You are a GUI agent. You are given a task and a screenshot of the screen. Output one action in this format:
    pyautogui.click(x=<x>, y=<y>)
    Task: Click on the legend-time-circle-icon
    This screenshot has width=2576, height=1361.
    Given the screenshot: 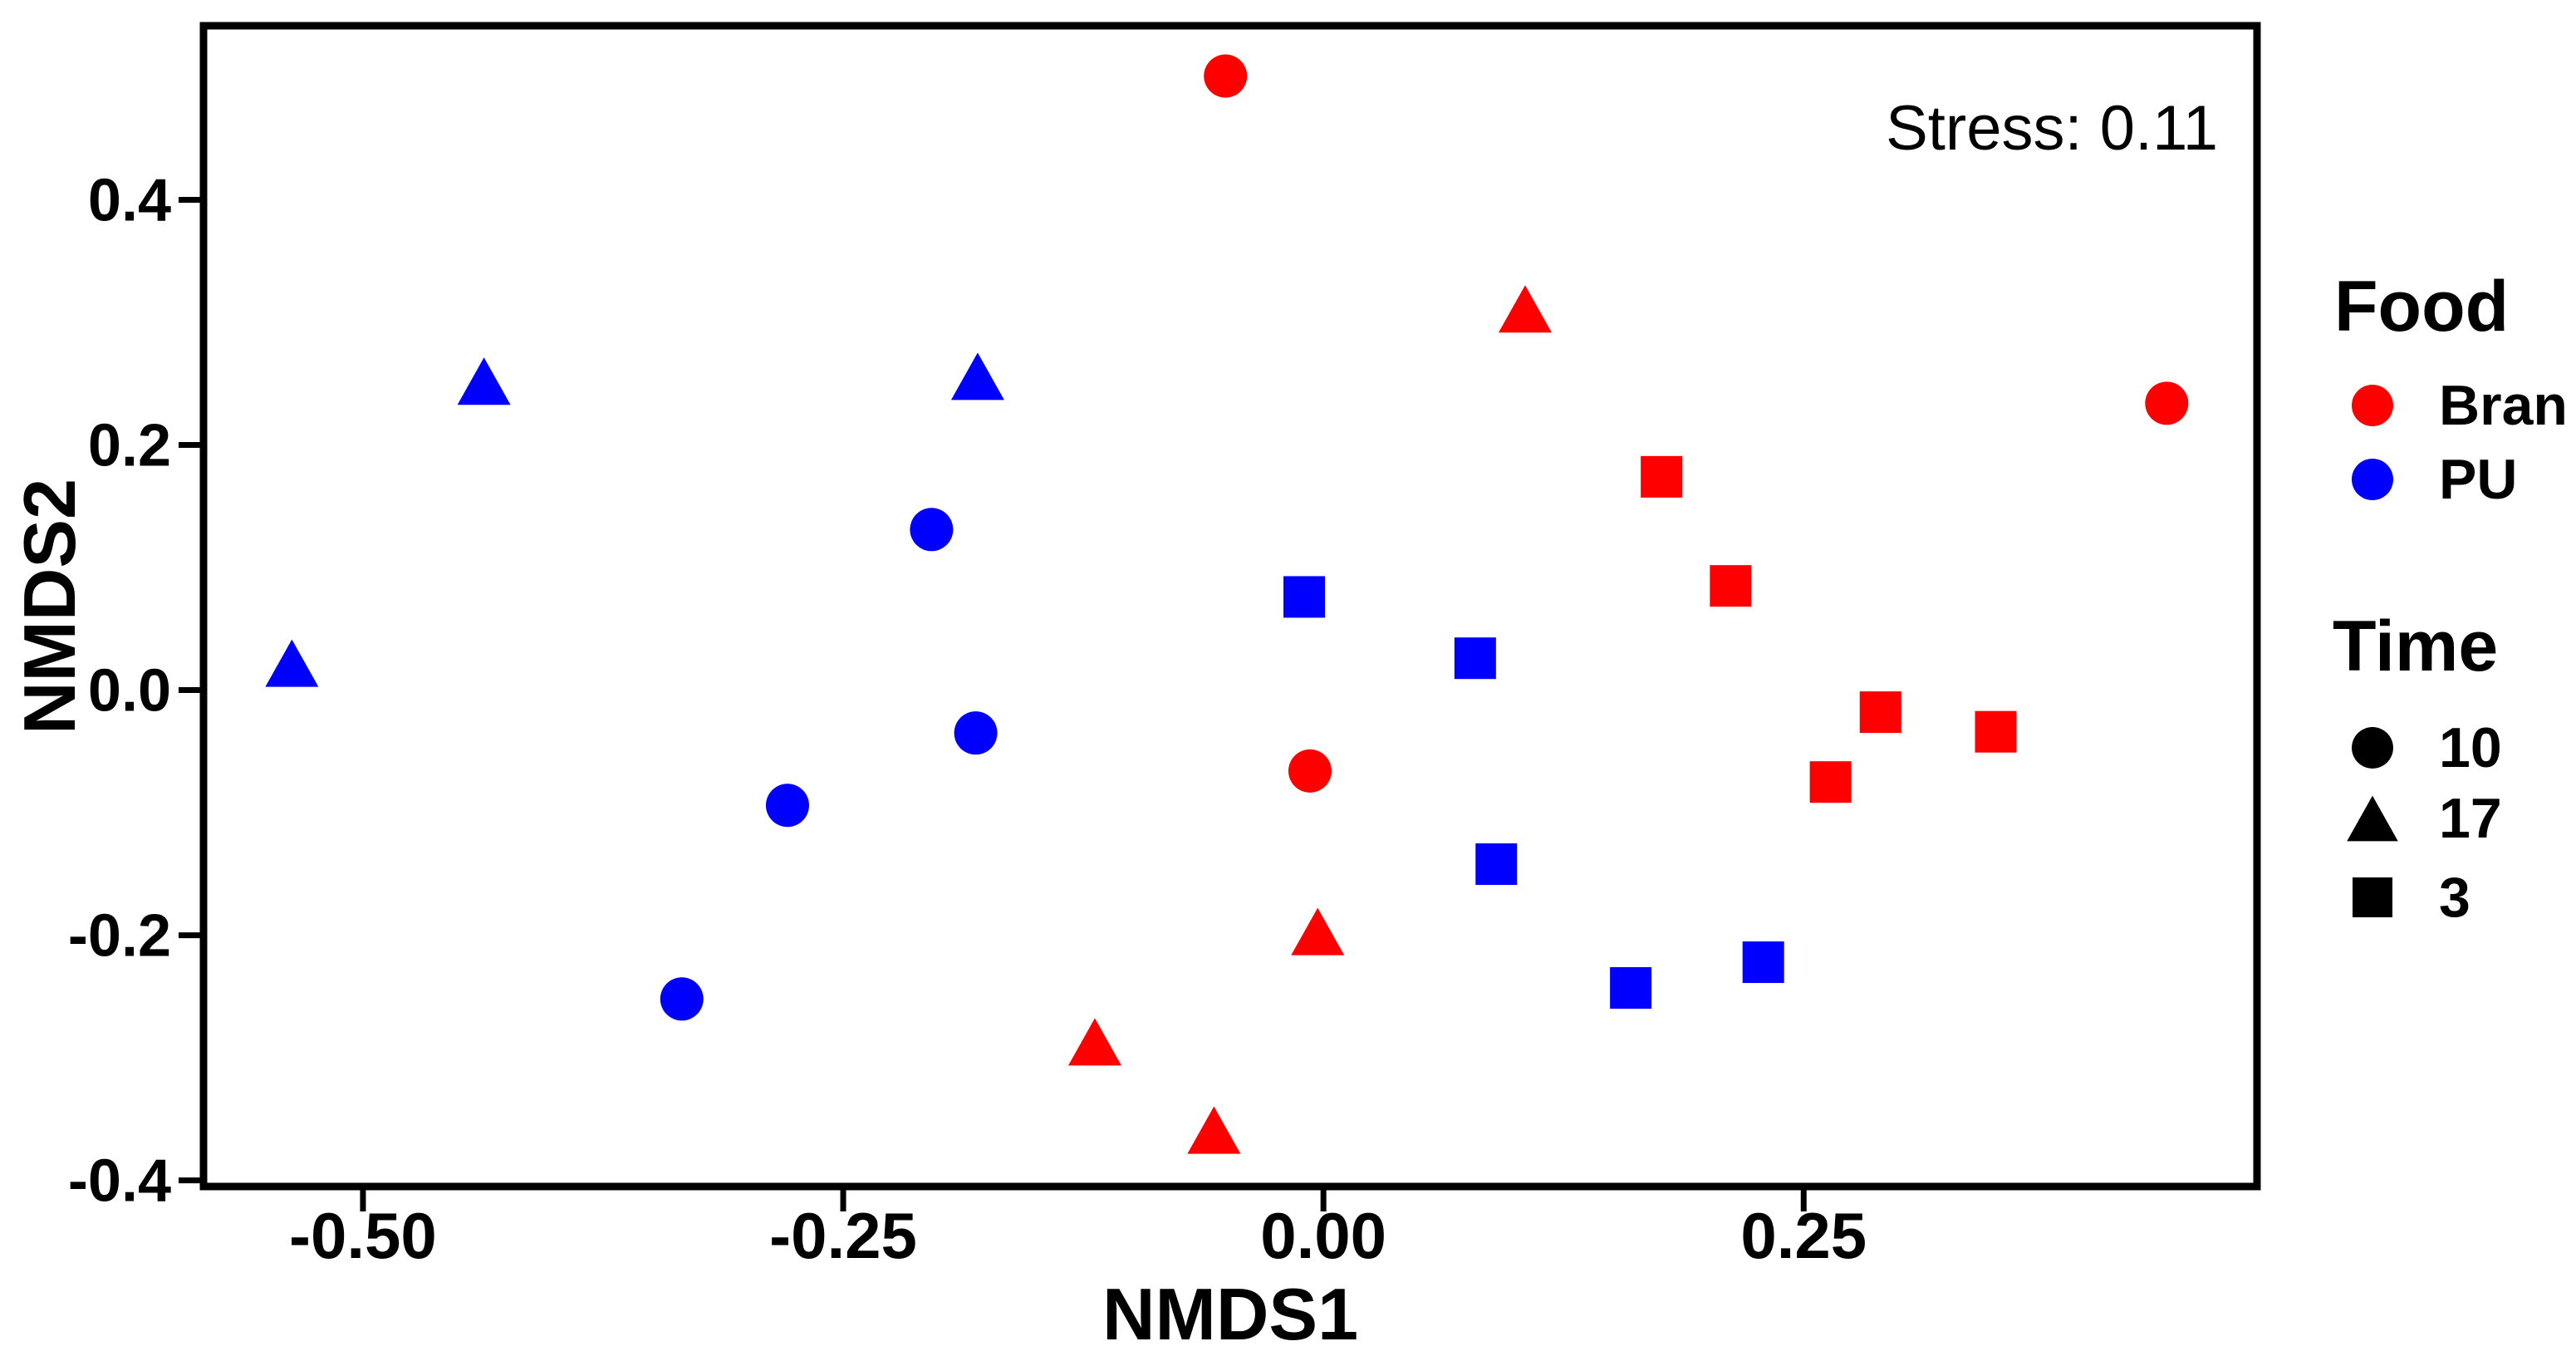 What is the action you would take?
    pyautogui.click(x=2372, y=748)
    